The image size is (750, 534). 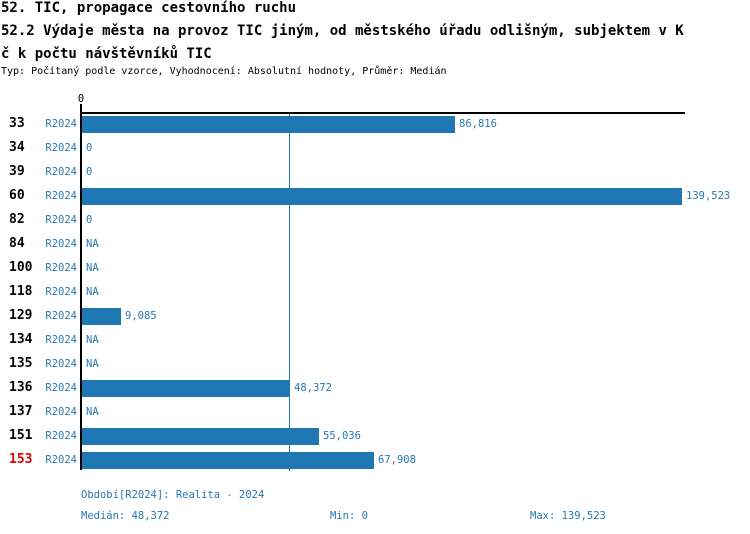 I want to click on municipality-id-label: 153, so click(x=21, y=459).